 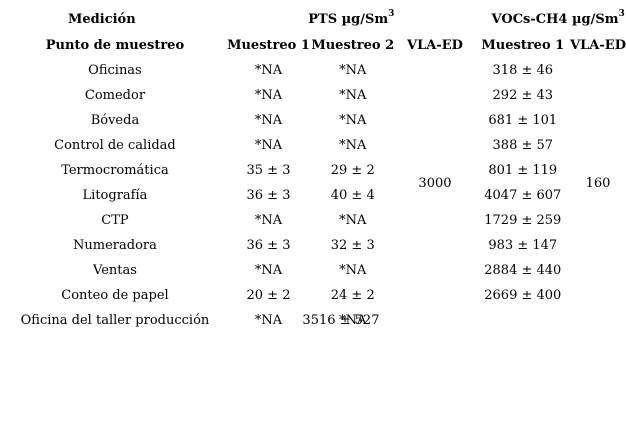 I want to click on header-row-groups: Medición PTS µg/Sm3 VOCs-CH4 µg/Sm3, so click(x=315, y=19).